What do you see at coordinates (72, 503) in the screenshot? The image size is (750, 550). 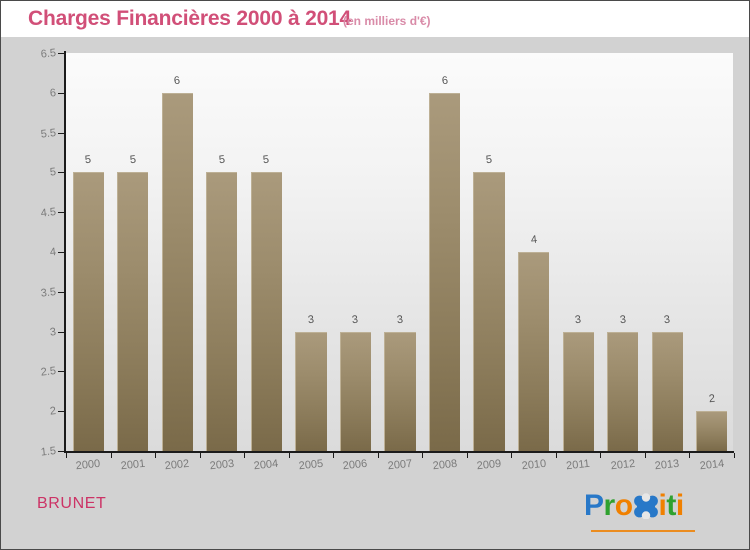 I see `entity-name-label: BRUNET` at bounding box center [72, 503].